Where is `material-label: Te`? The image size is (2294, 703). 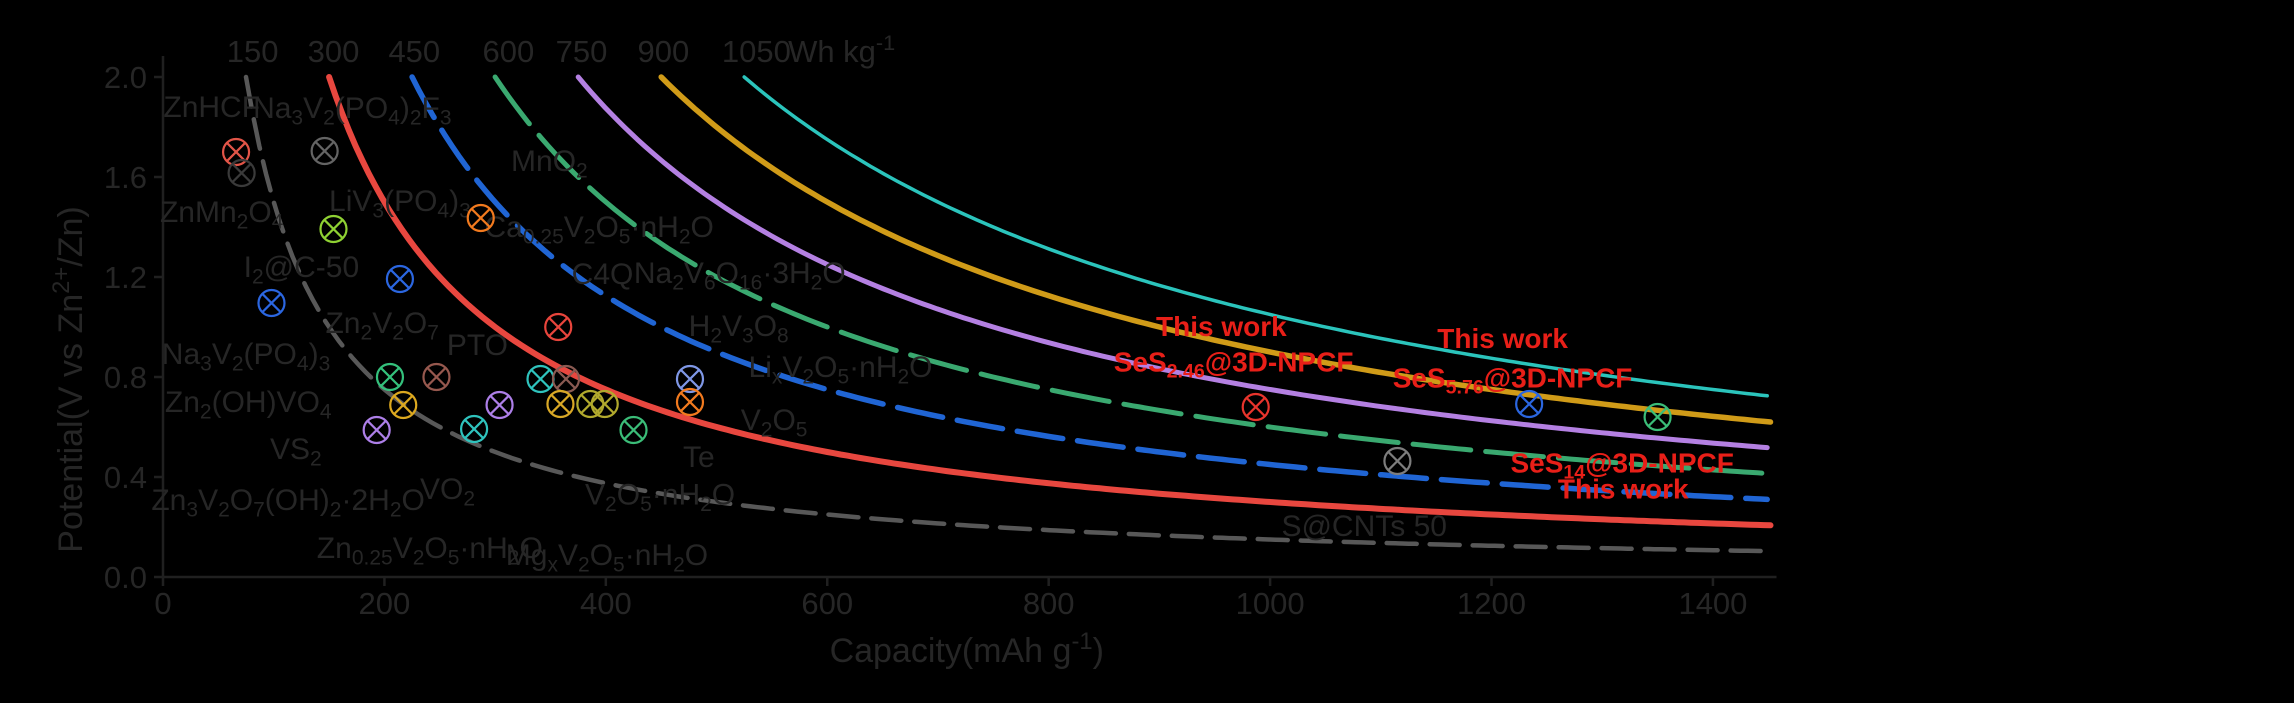 material-label: Te is located at coordinates (699, 457).